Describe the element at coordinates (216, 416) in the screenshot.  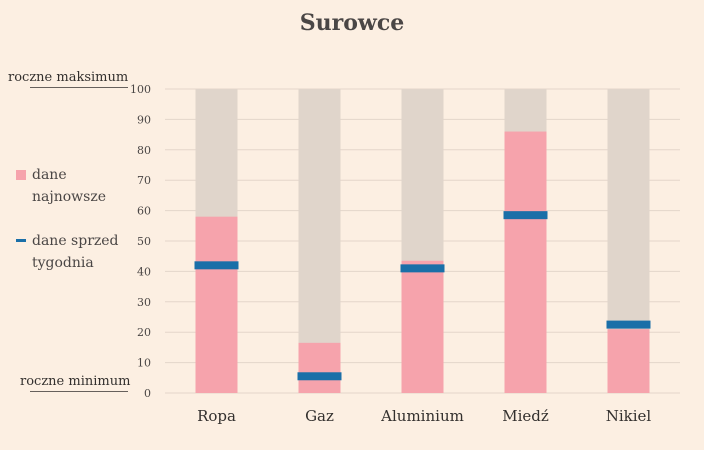
I see `x-tick-label-ropa: Ropa` at that location.